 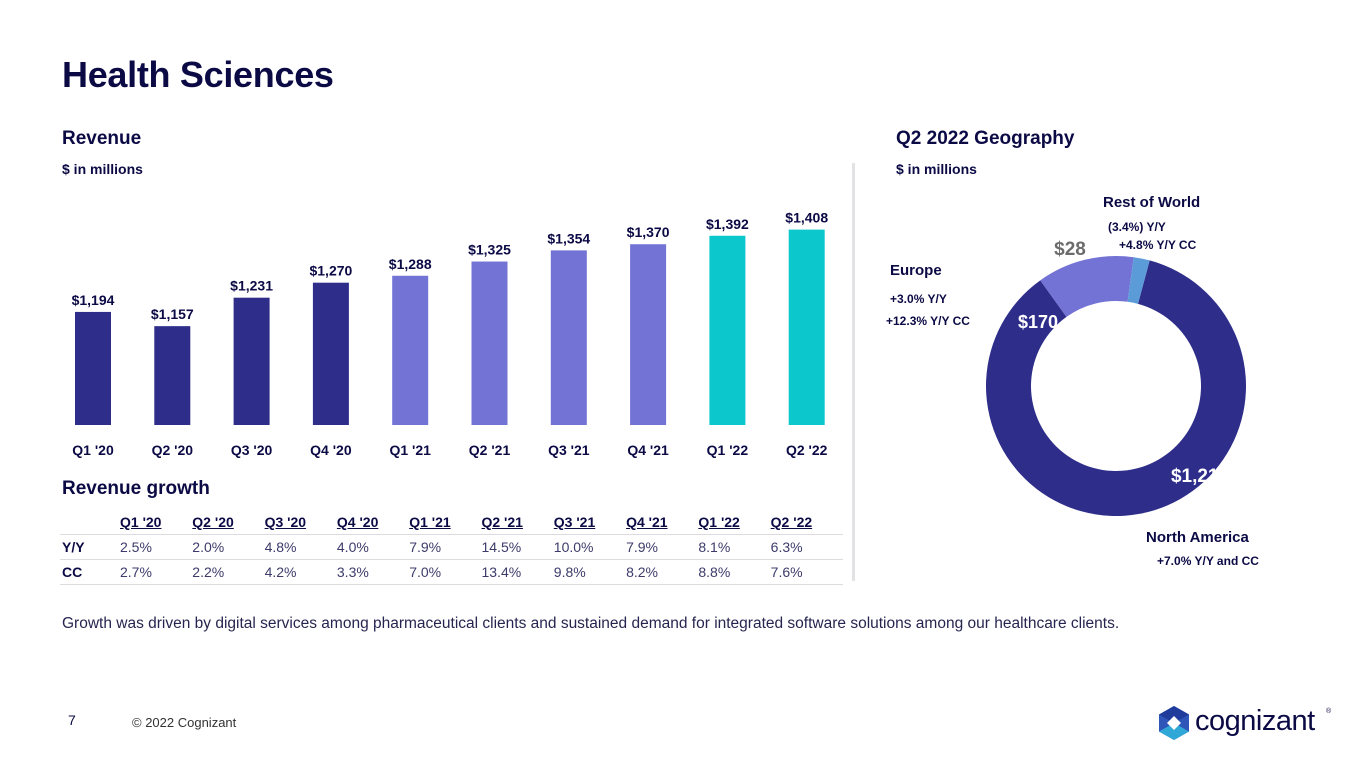 I want to click on revenue-section-title: Revenue, so click(x=102, y=138).